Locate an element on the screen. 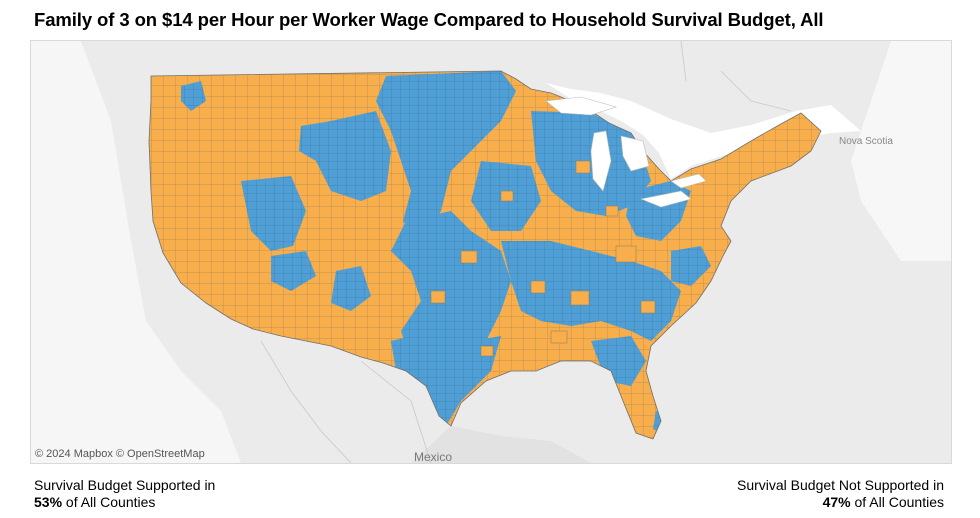 The image size is (980, 518). label-mexico: Mexico is located at coordinates (433, 456).